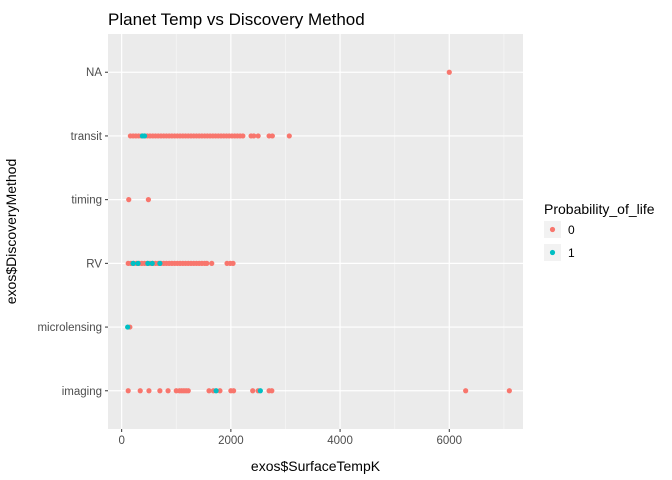 Image resolution: width=672 pixels, height=480 pixels. I want to click on x-tick-label: 6000, so click(449, 441).